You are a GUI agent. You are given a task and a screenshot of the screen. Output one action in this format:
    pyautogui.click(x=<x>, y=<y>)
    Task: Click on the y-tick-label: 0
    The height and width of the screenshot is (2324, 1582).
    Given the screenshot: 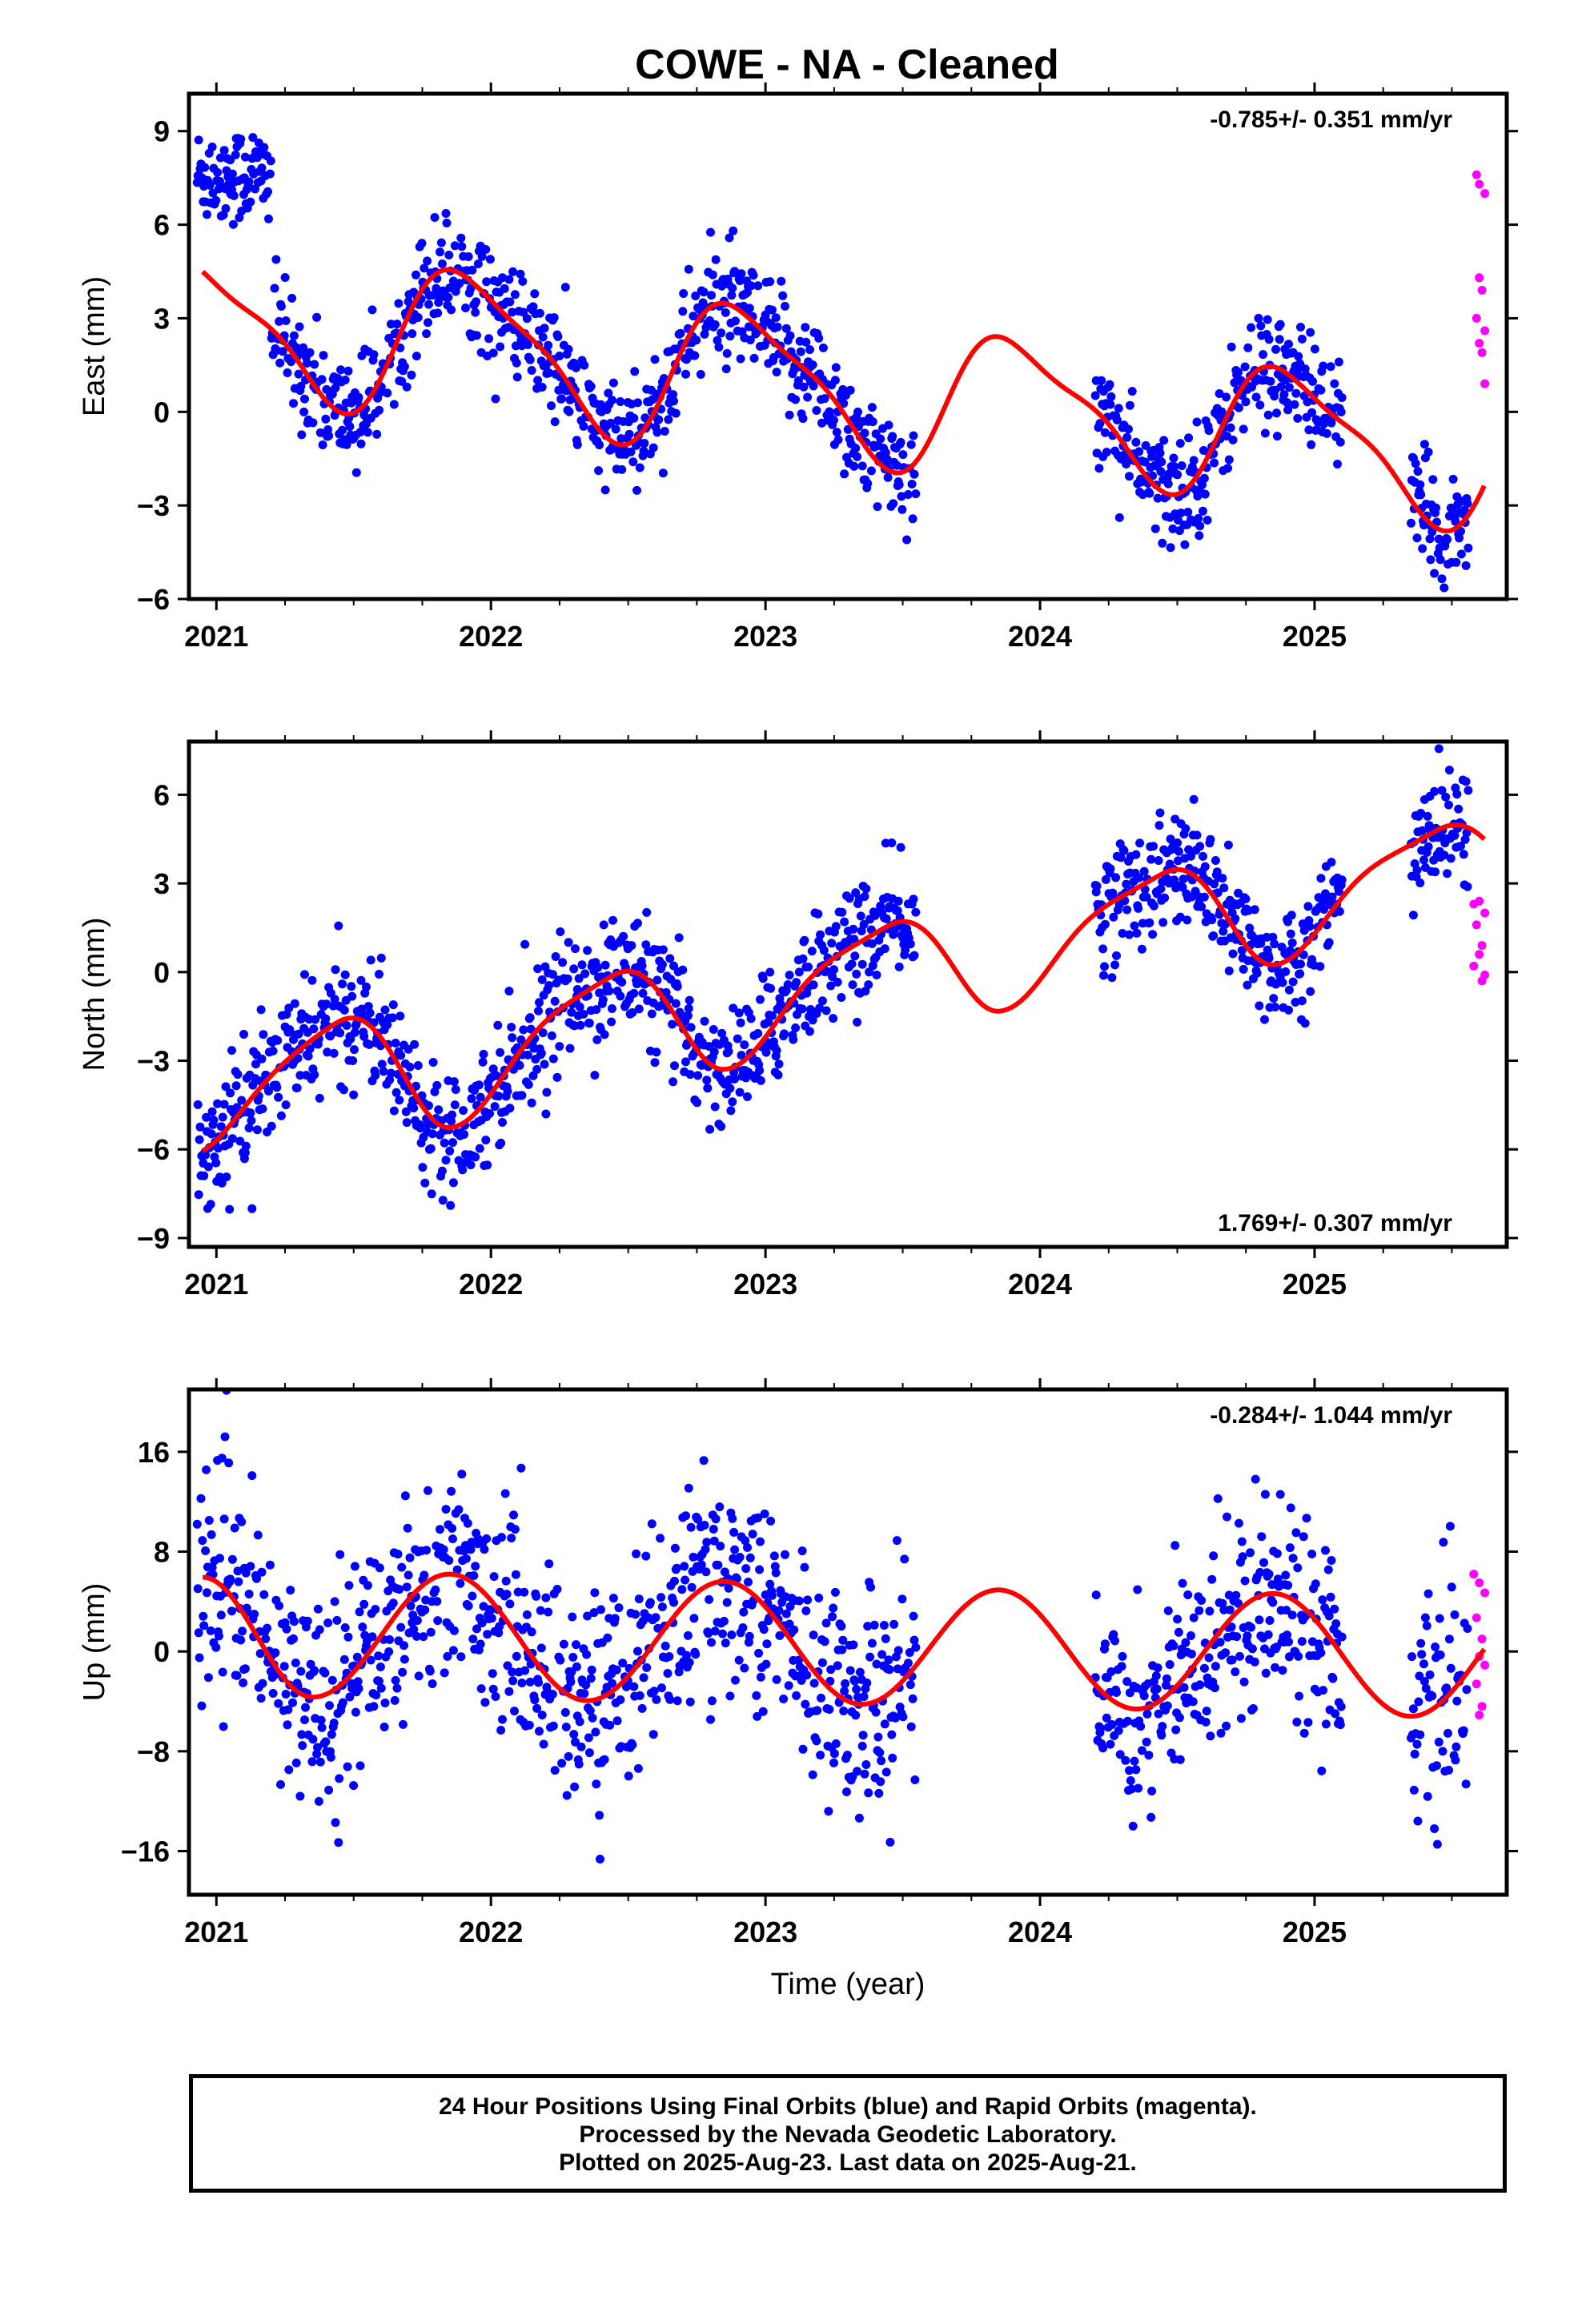 What is the action you would take?
    pyautogui.click(x=162, y=1651)
    